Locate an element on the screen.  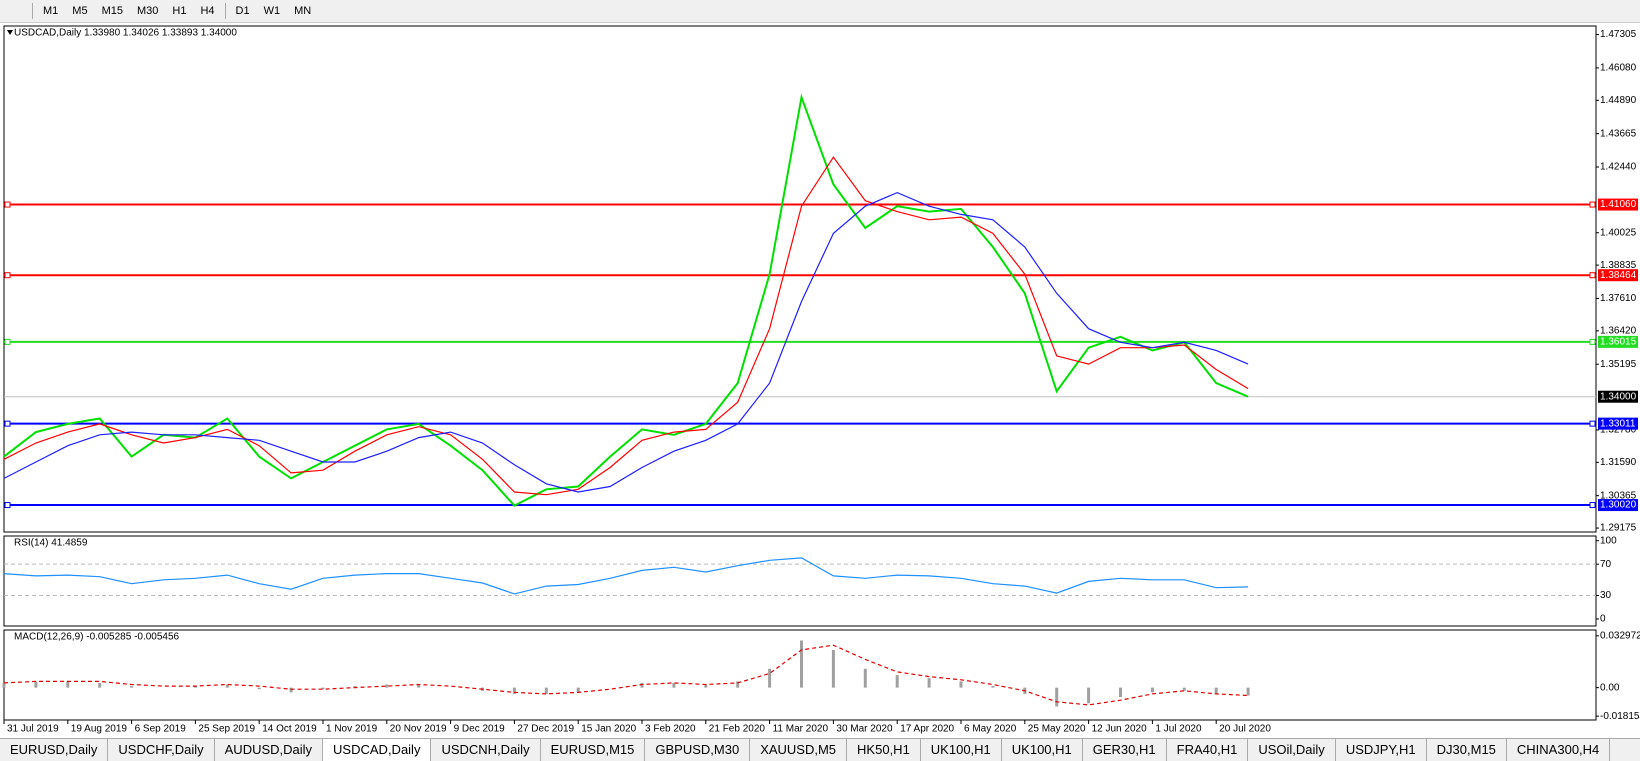
symbol-tab: AUDUSD,Daily is located at coordinates (269, 750).